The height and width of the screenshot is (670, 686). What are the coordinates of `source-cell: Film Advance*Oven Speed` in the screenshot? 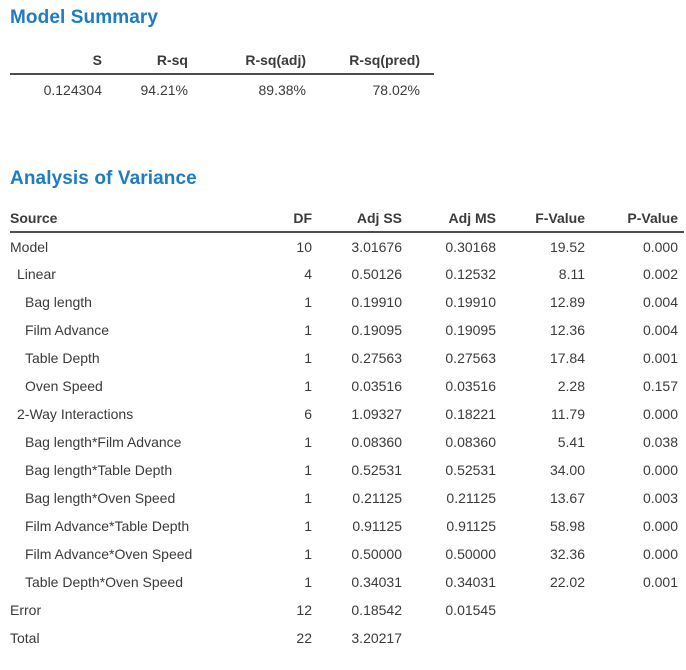 It's located at (109, 554).